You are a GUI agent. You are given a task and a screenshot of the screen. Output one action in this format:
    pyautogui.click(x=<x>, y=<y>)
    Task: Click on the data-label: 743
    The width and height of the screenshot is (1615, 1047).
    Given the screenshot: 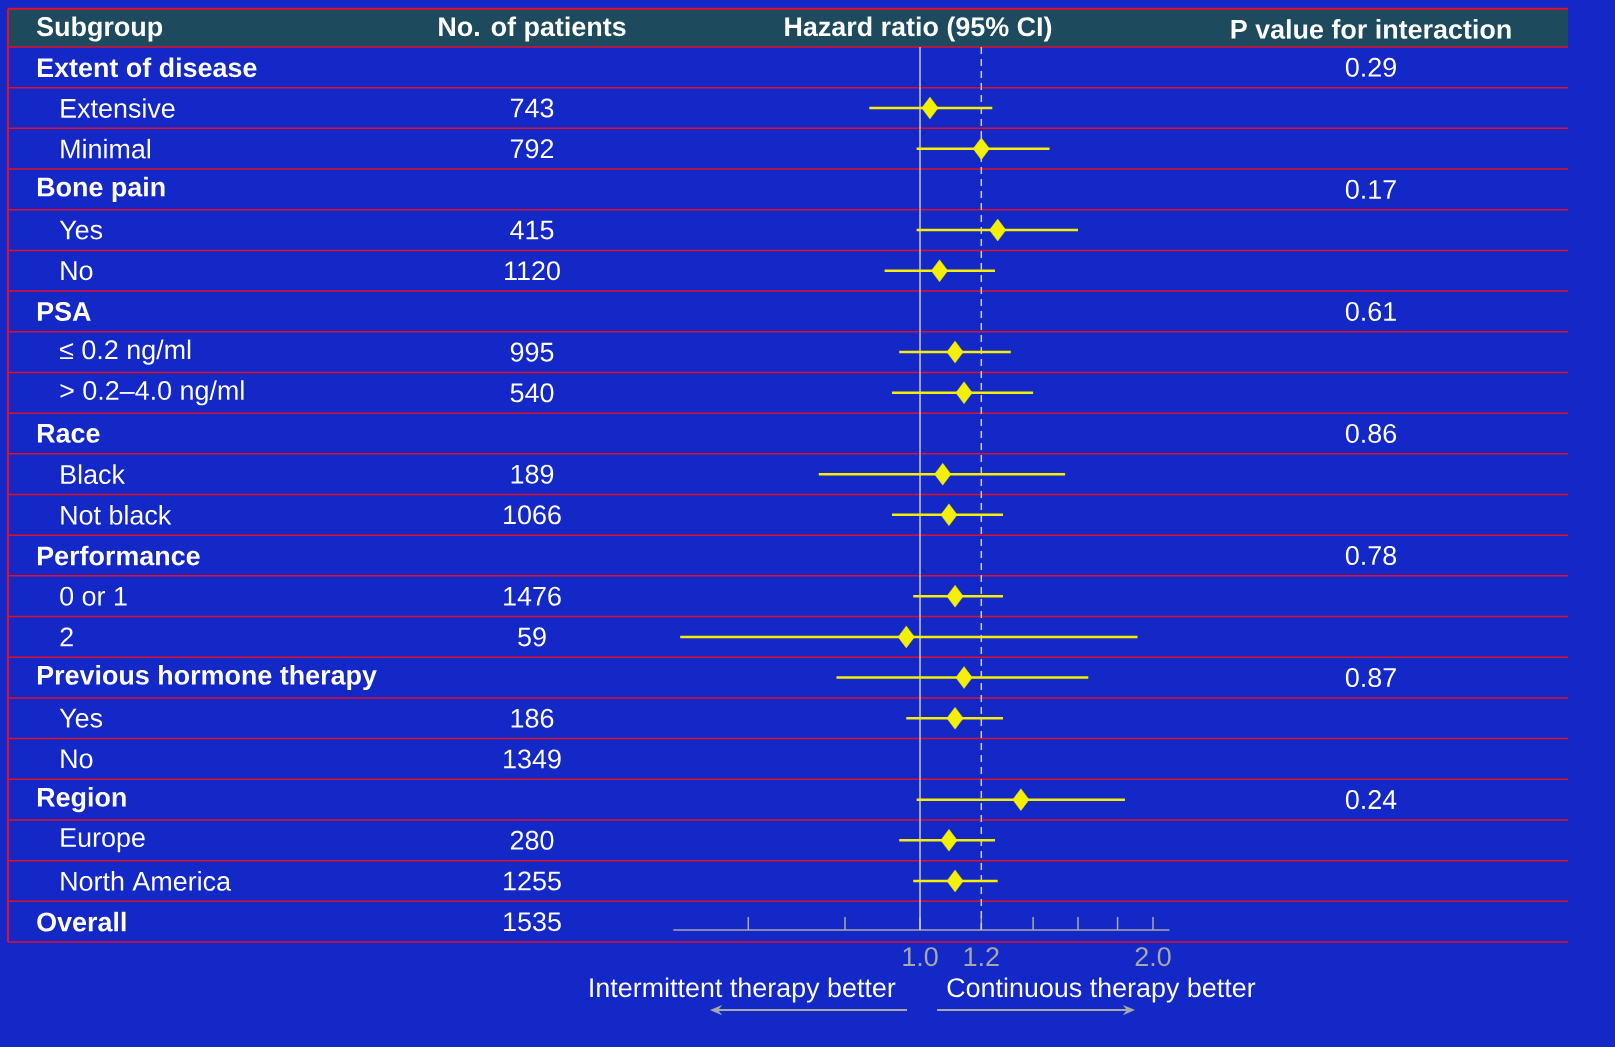 What is the action you would take?
    pyautogui.click(x=532, y=108)
    